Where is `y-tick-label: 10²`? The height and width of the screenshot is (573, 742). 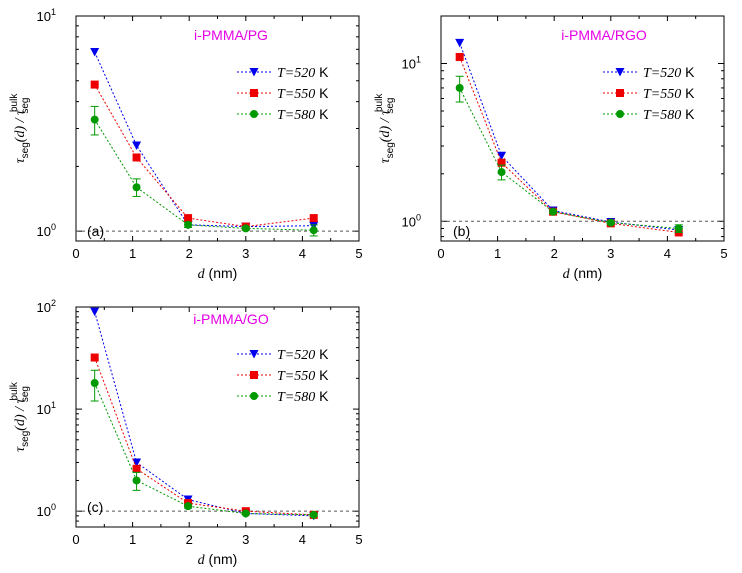
y-tick-label: 10² is located at coordinates (46, 306).